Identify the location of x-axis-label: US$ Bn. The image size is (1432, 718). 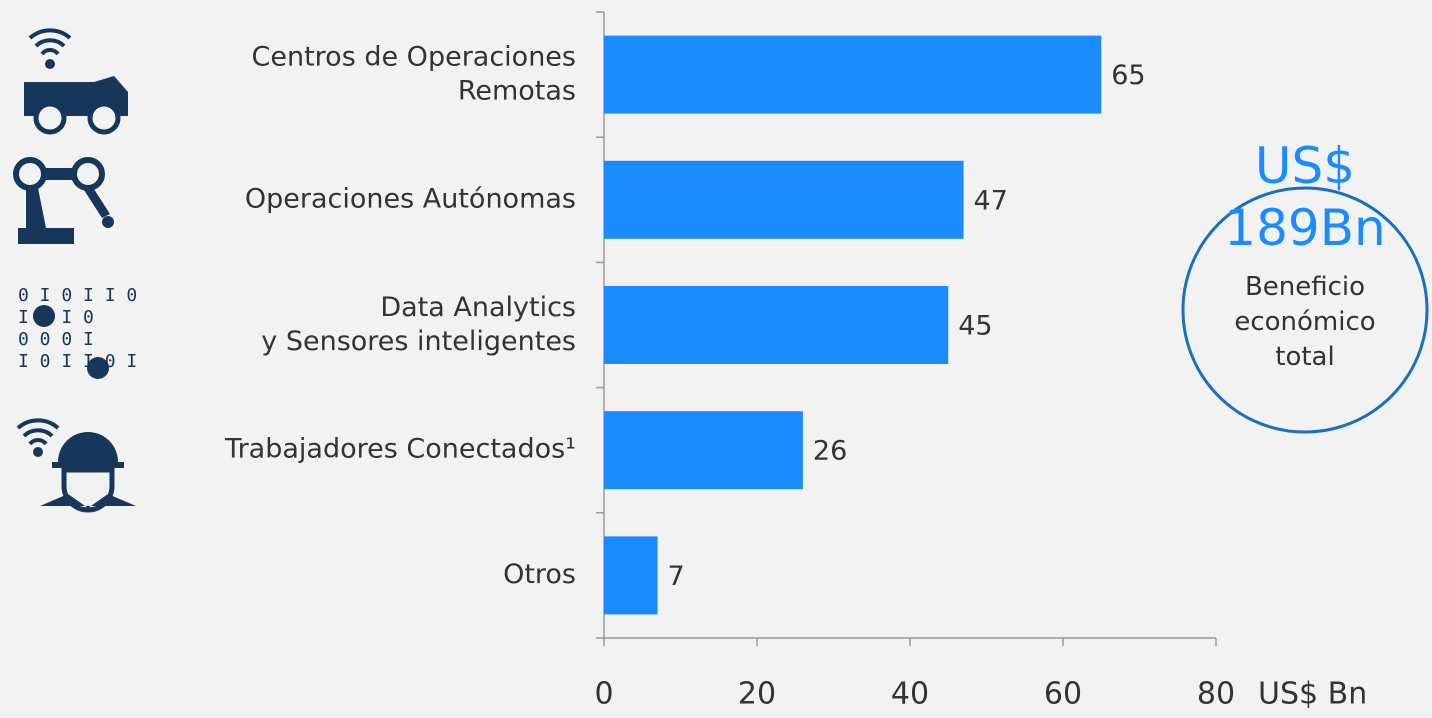
(1312, 694).